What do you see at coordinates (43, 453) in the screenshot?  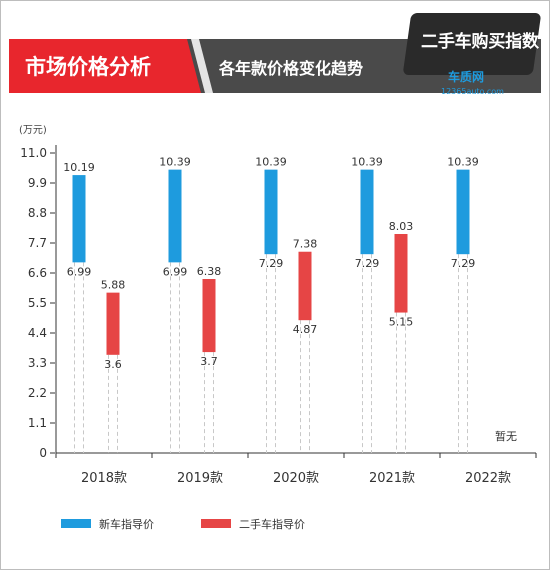 I see `y-tick-label: 0` at bounding box center [43, 453].